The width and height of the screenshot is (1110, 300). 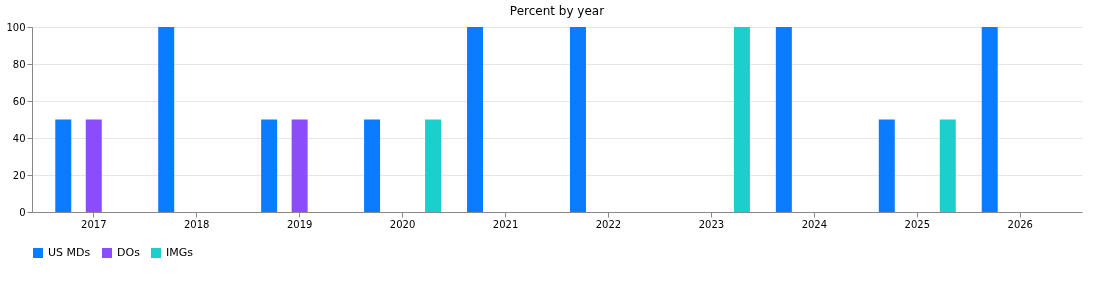 What do you see at coordinates (917, 224) in the screenshot?
I see `x-tick-label: 2025` at bounding box center [917, 224].